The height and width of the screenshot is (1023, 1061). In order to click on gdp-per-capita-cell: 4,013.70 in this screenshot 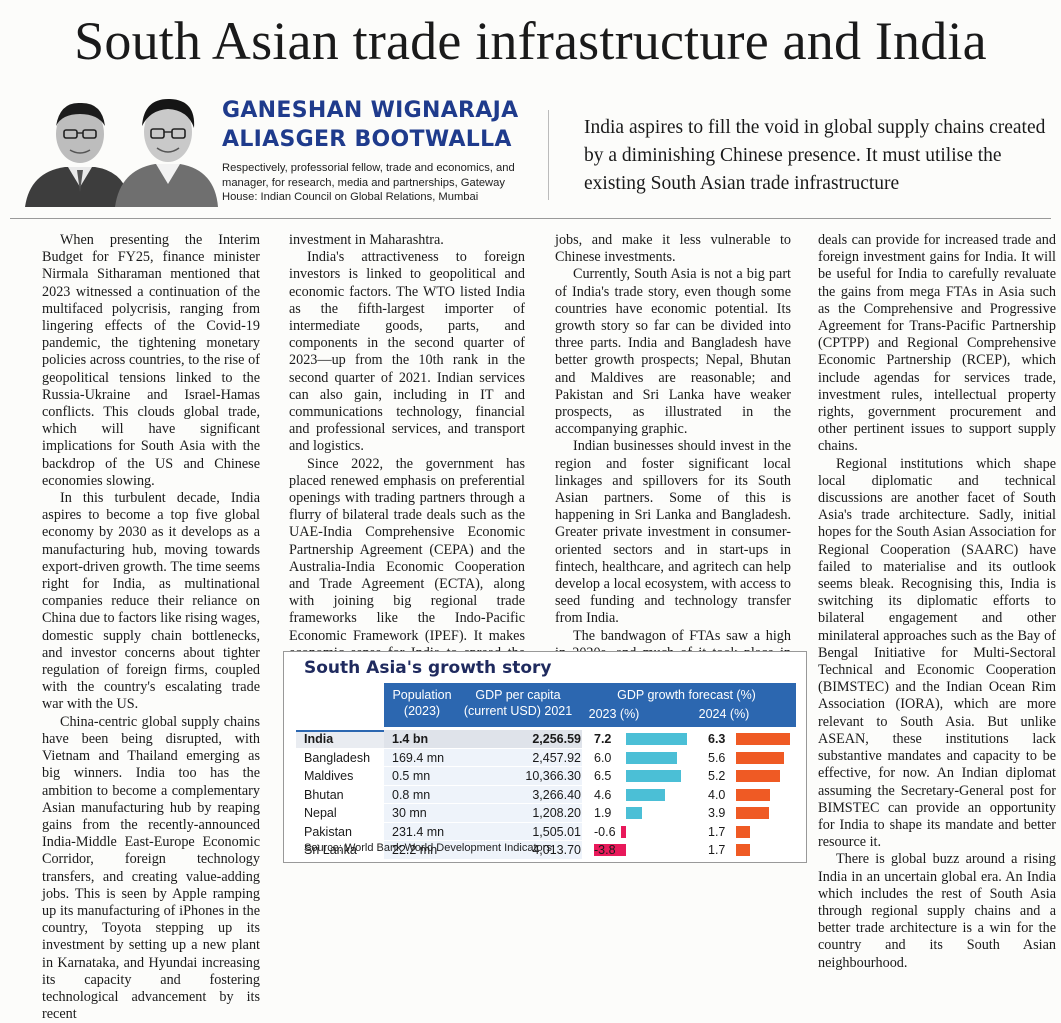, I will do `click(556, 850)`.